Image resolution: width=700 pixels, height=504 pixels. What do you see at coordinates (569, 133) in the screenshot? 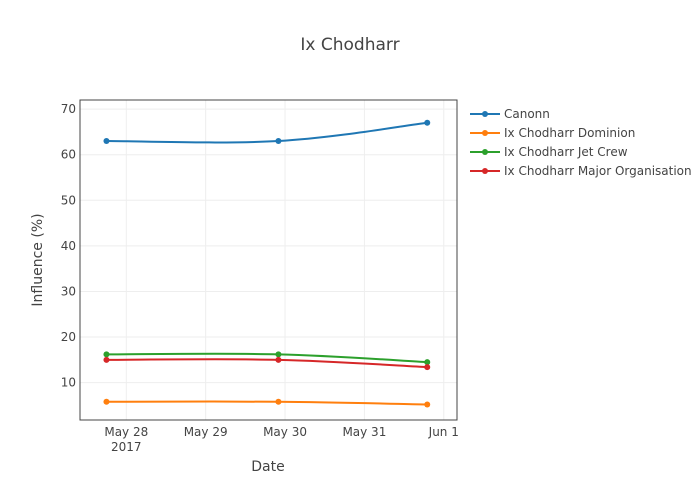
I see `legend-label-ix-chodharr-dominion: Ix Chodharr Dominion` at bounding box center [569, 133].